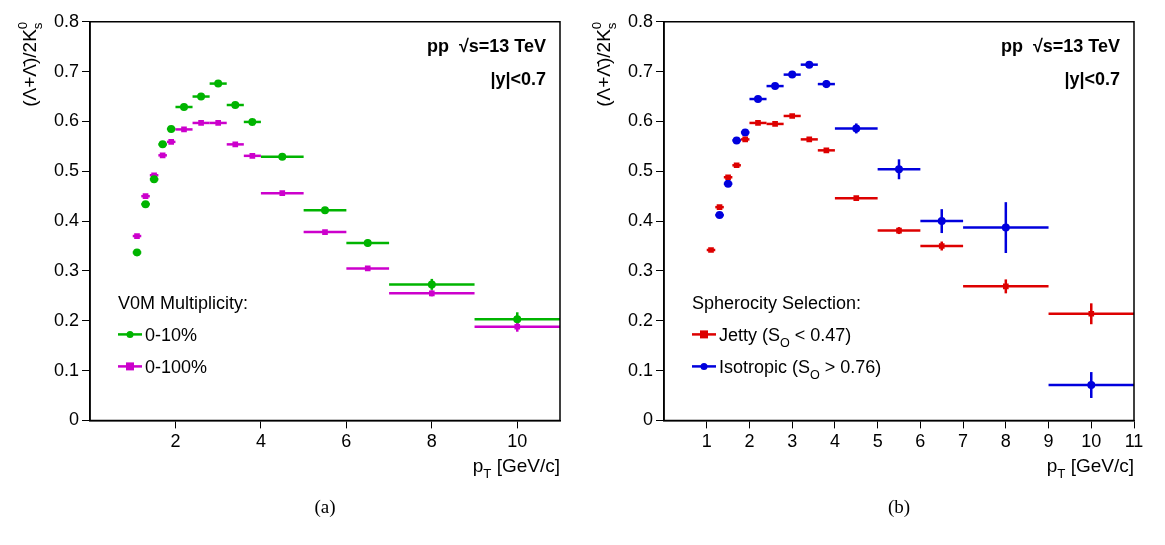  I want to click on text: (b), so click(898, 507).